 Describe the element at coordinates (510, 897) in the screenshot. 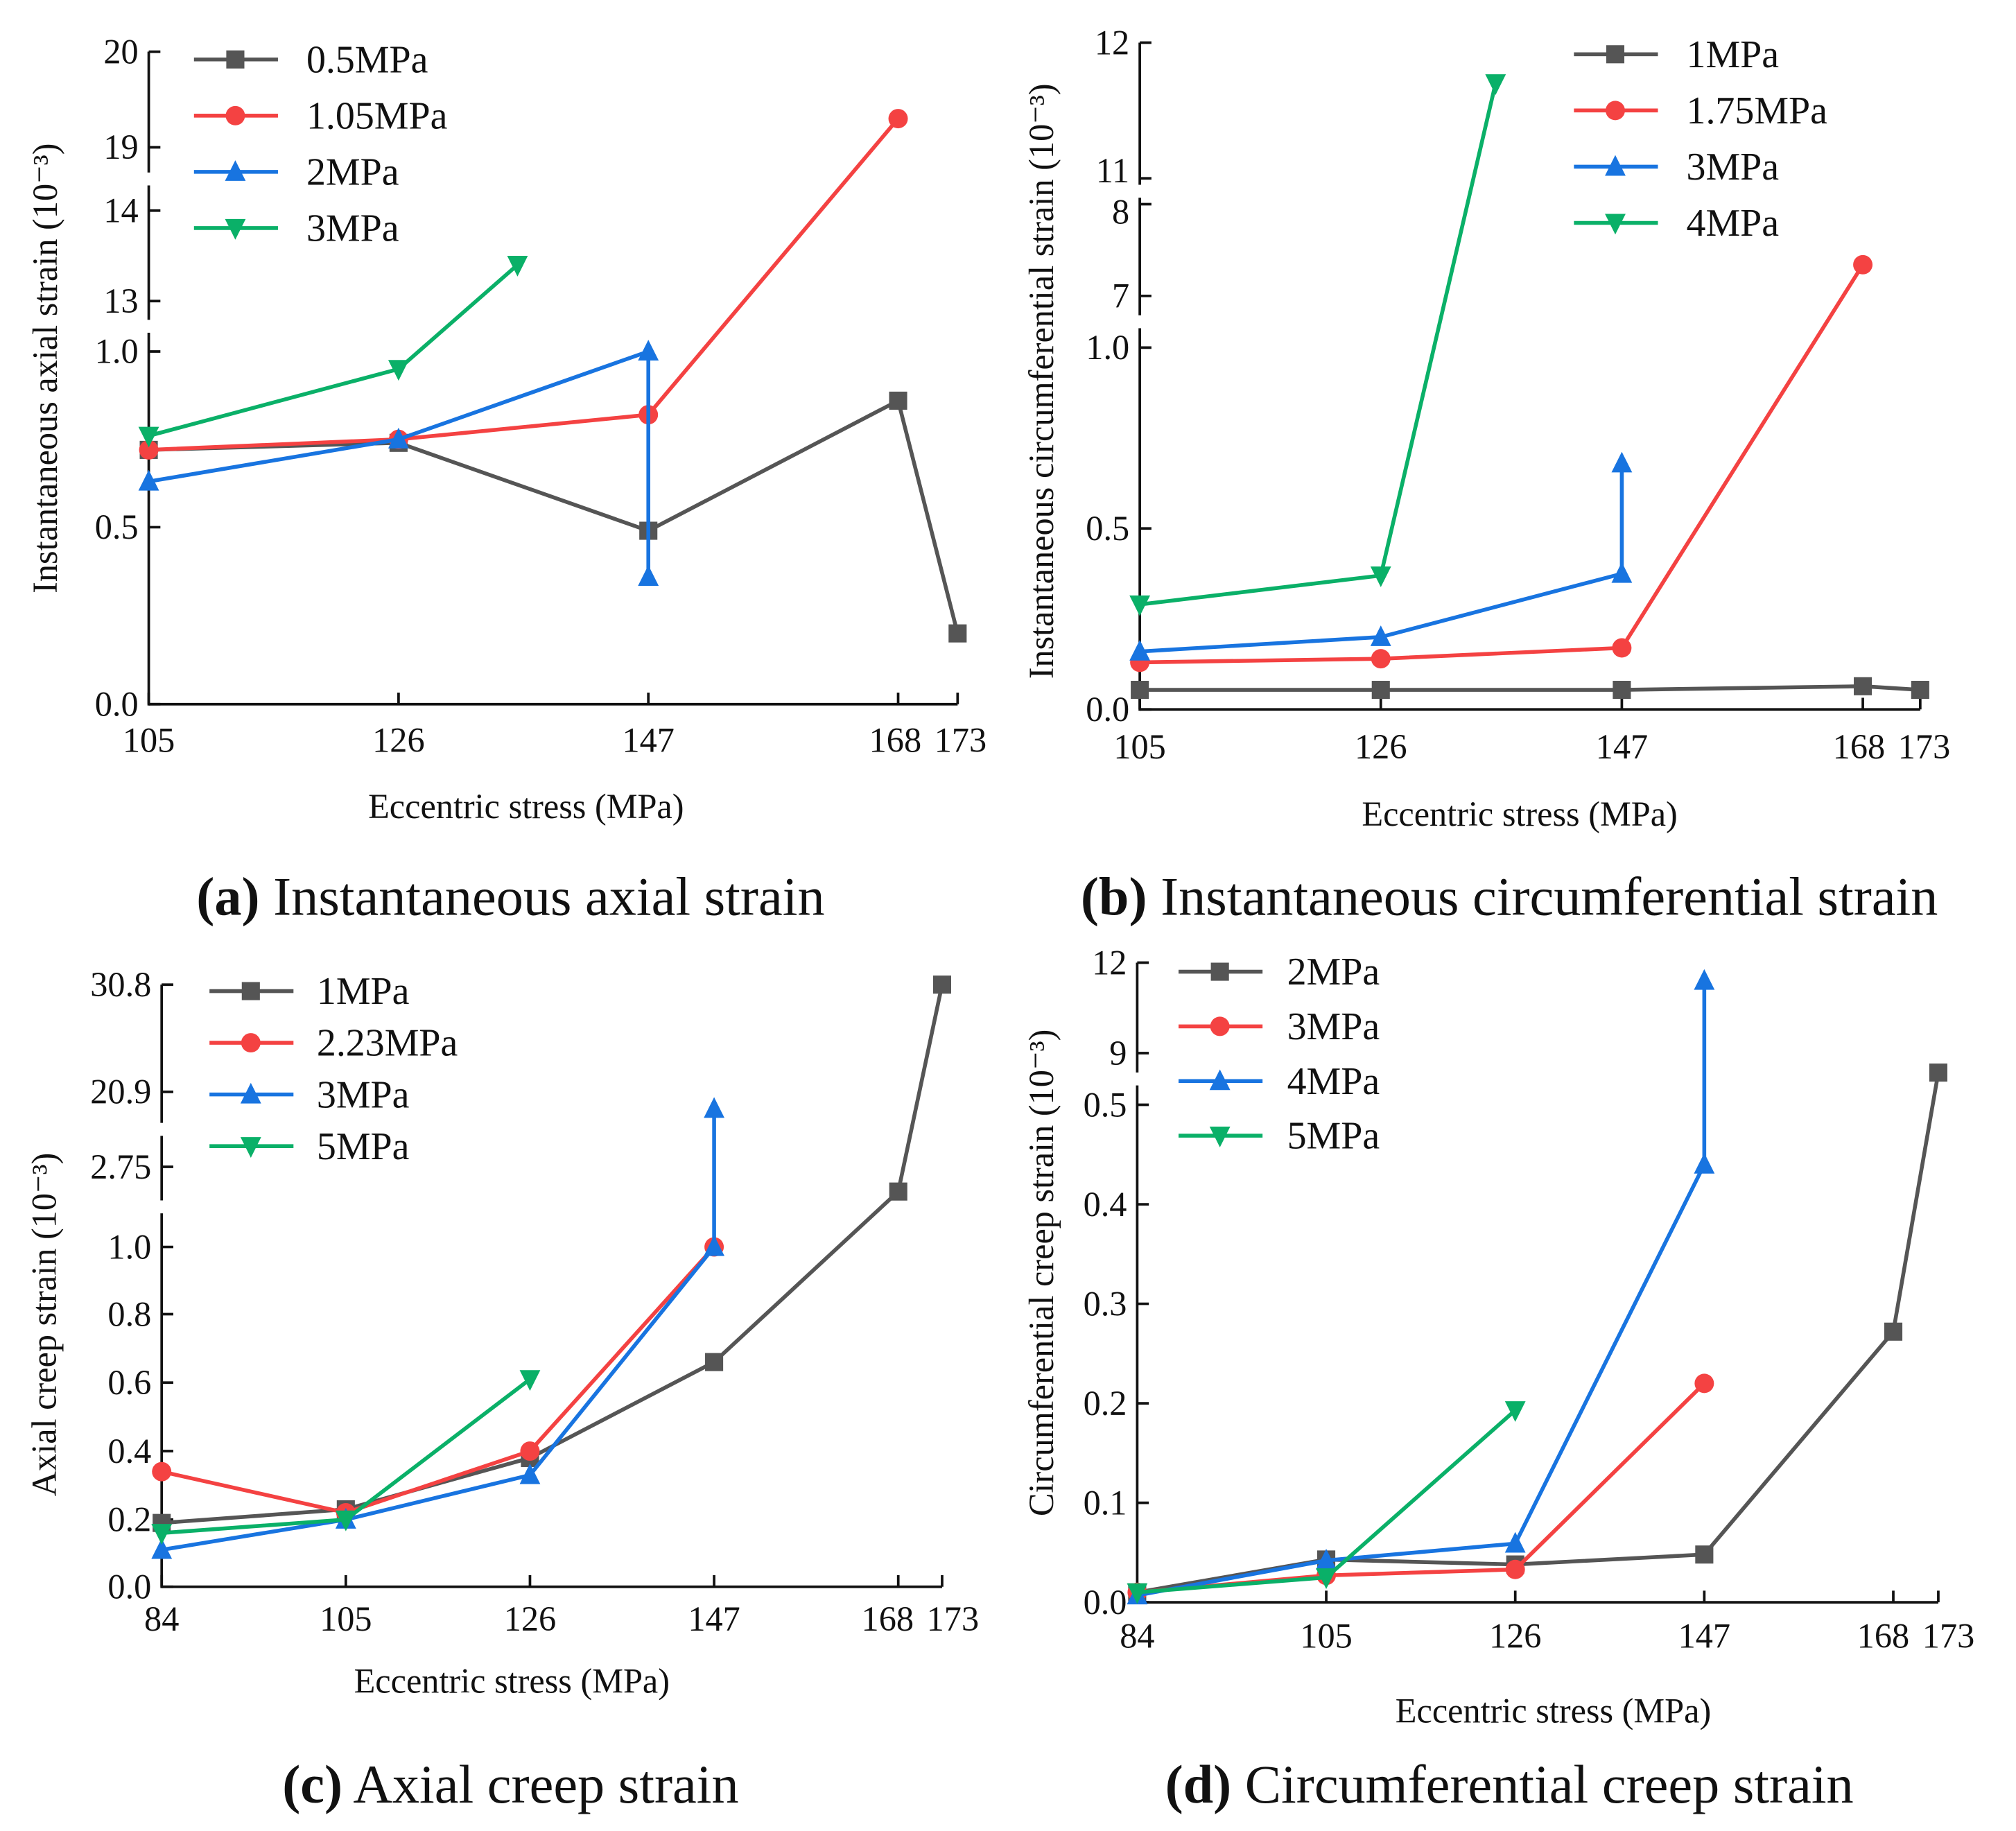

I see `panel-caption: (a) Instantaneous axial strain` at that location.